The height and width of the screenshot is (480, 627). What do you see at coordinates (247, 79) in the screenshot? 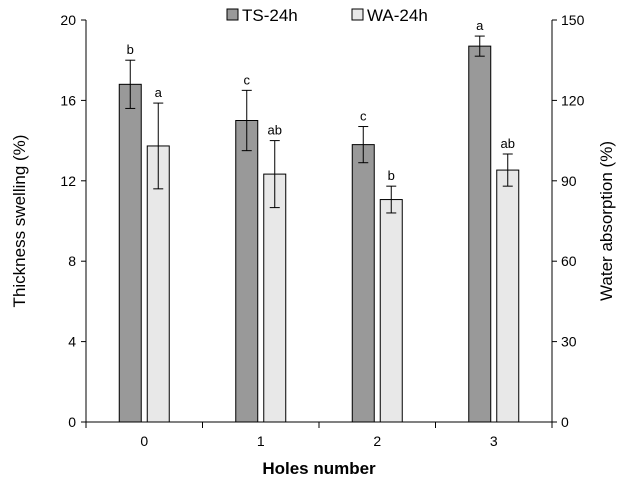
I see `significance-label-ts-24h-1: c` at bounding box center [247, 79].